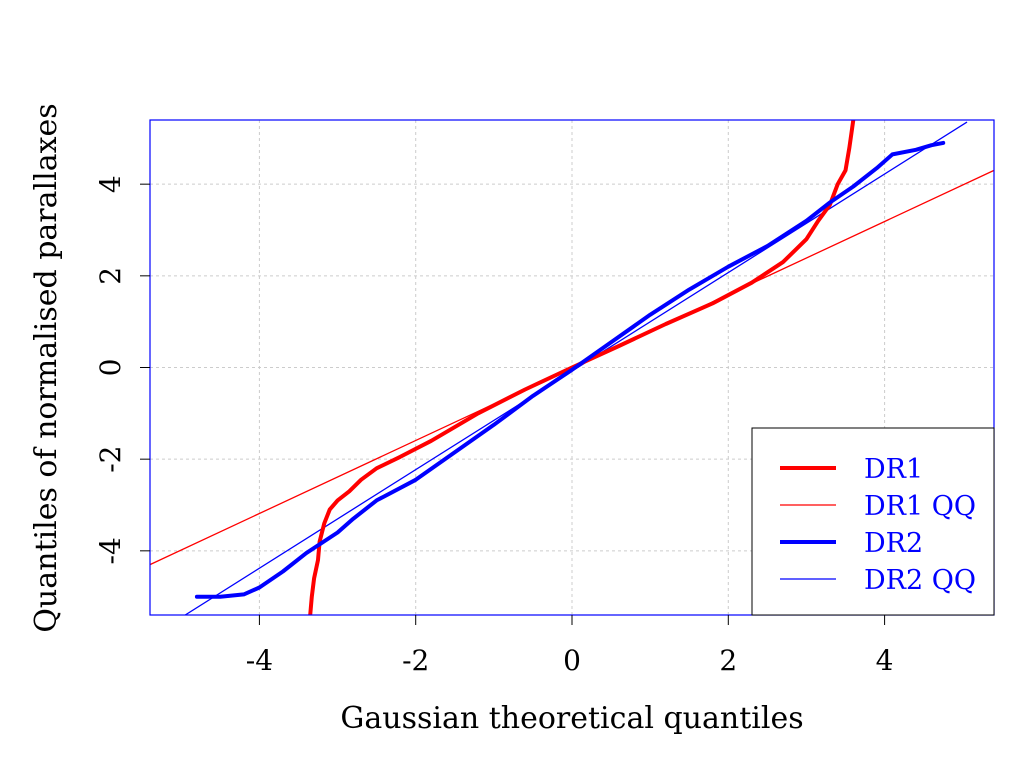 This screenshot has width=1024, height=766. I want to click on legend-label: DR1, so click(893, 469).